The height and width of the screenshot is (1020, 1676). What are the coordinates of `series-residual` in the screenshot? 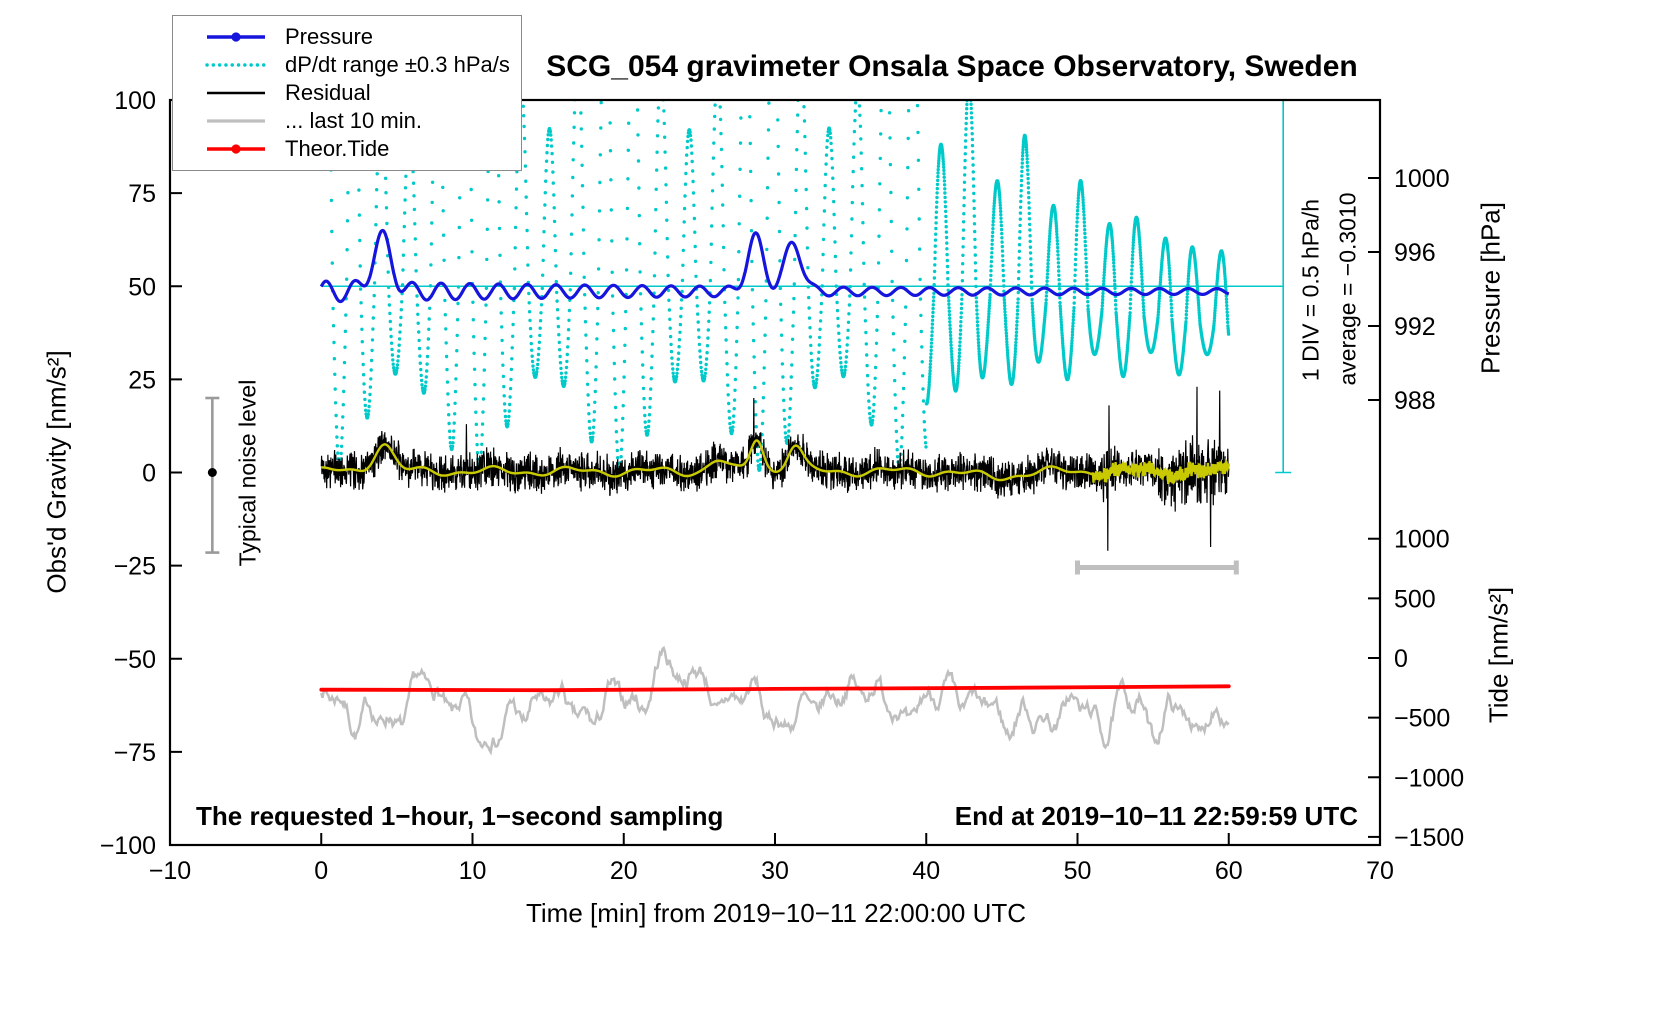 It's located at (775, 468).